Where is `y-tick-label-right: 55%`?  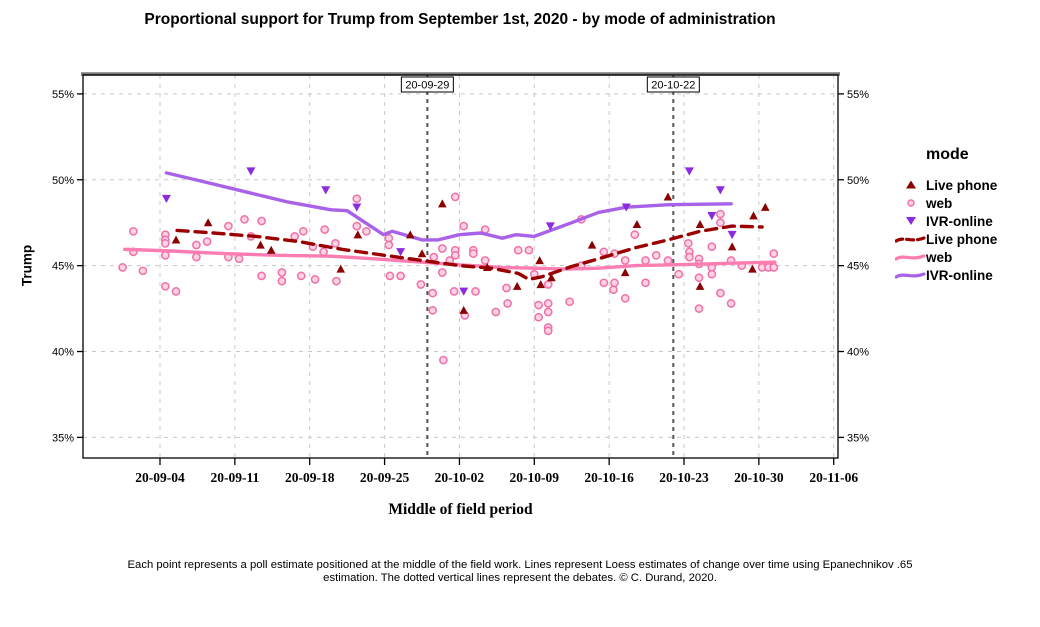
y-tick-label-right: 55% is located at coordinates (858, 95).